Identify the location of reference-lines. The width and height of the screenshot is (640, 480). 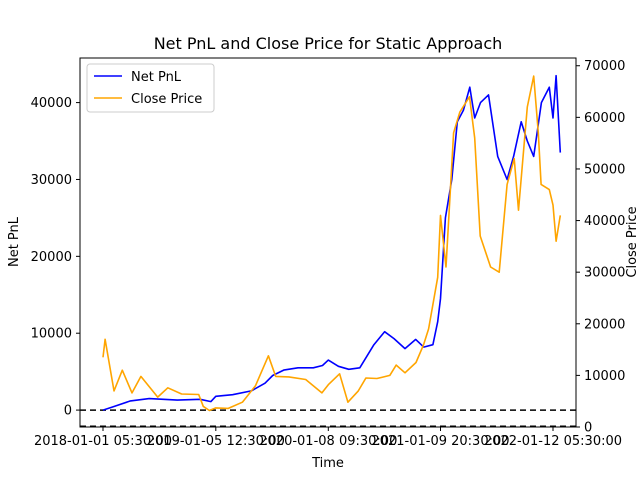
(328, 418).